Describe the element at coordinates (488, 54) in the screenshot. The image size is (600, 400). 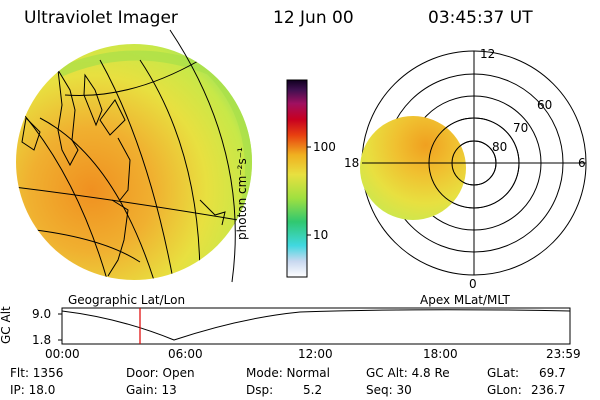
I see `mlt-label-12: 12` at that location.